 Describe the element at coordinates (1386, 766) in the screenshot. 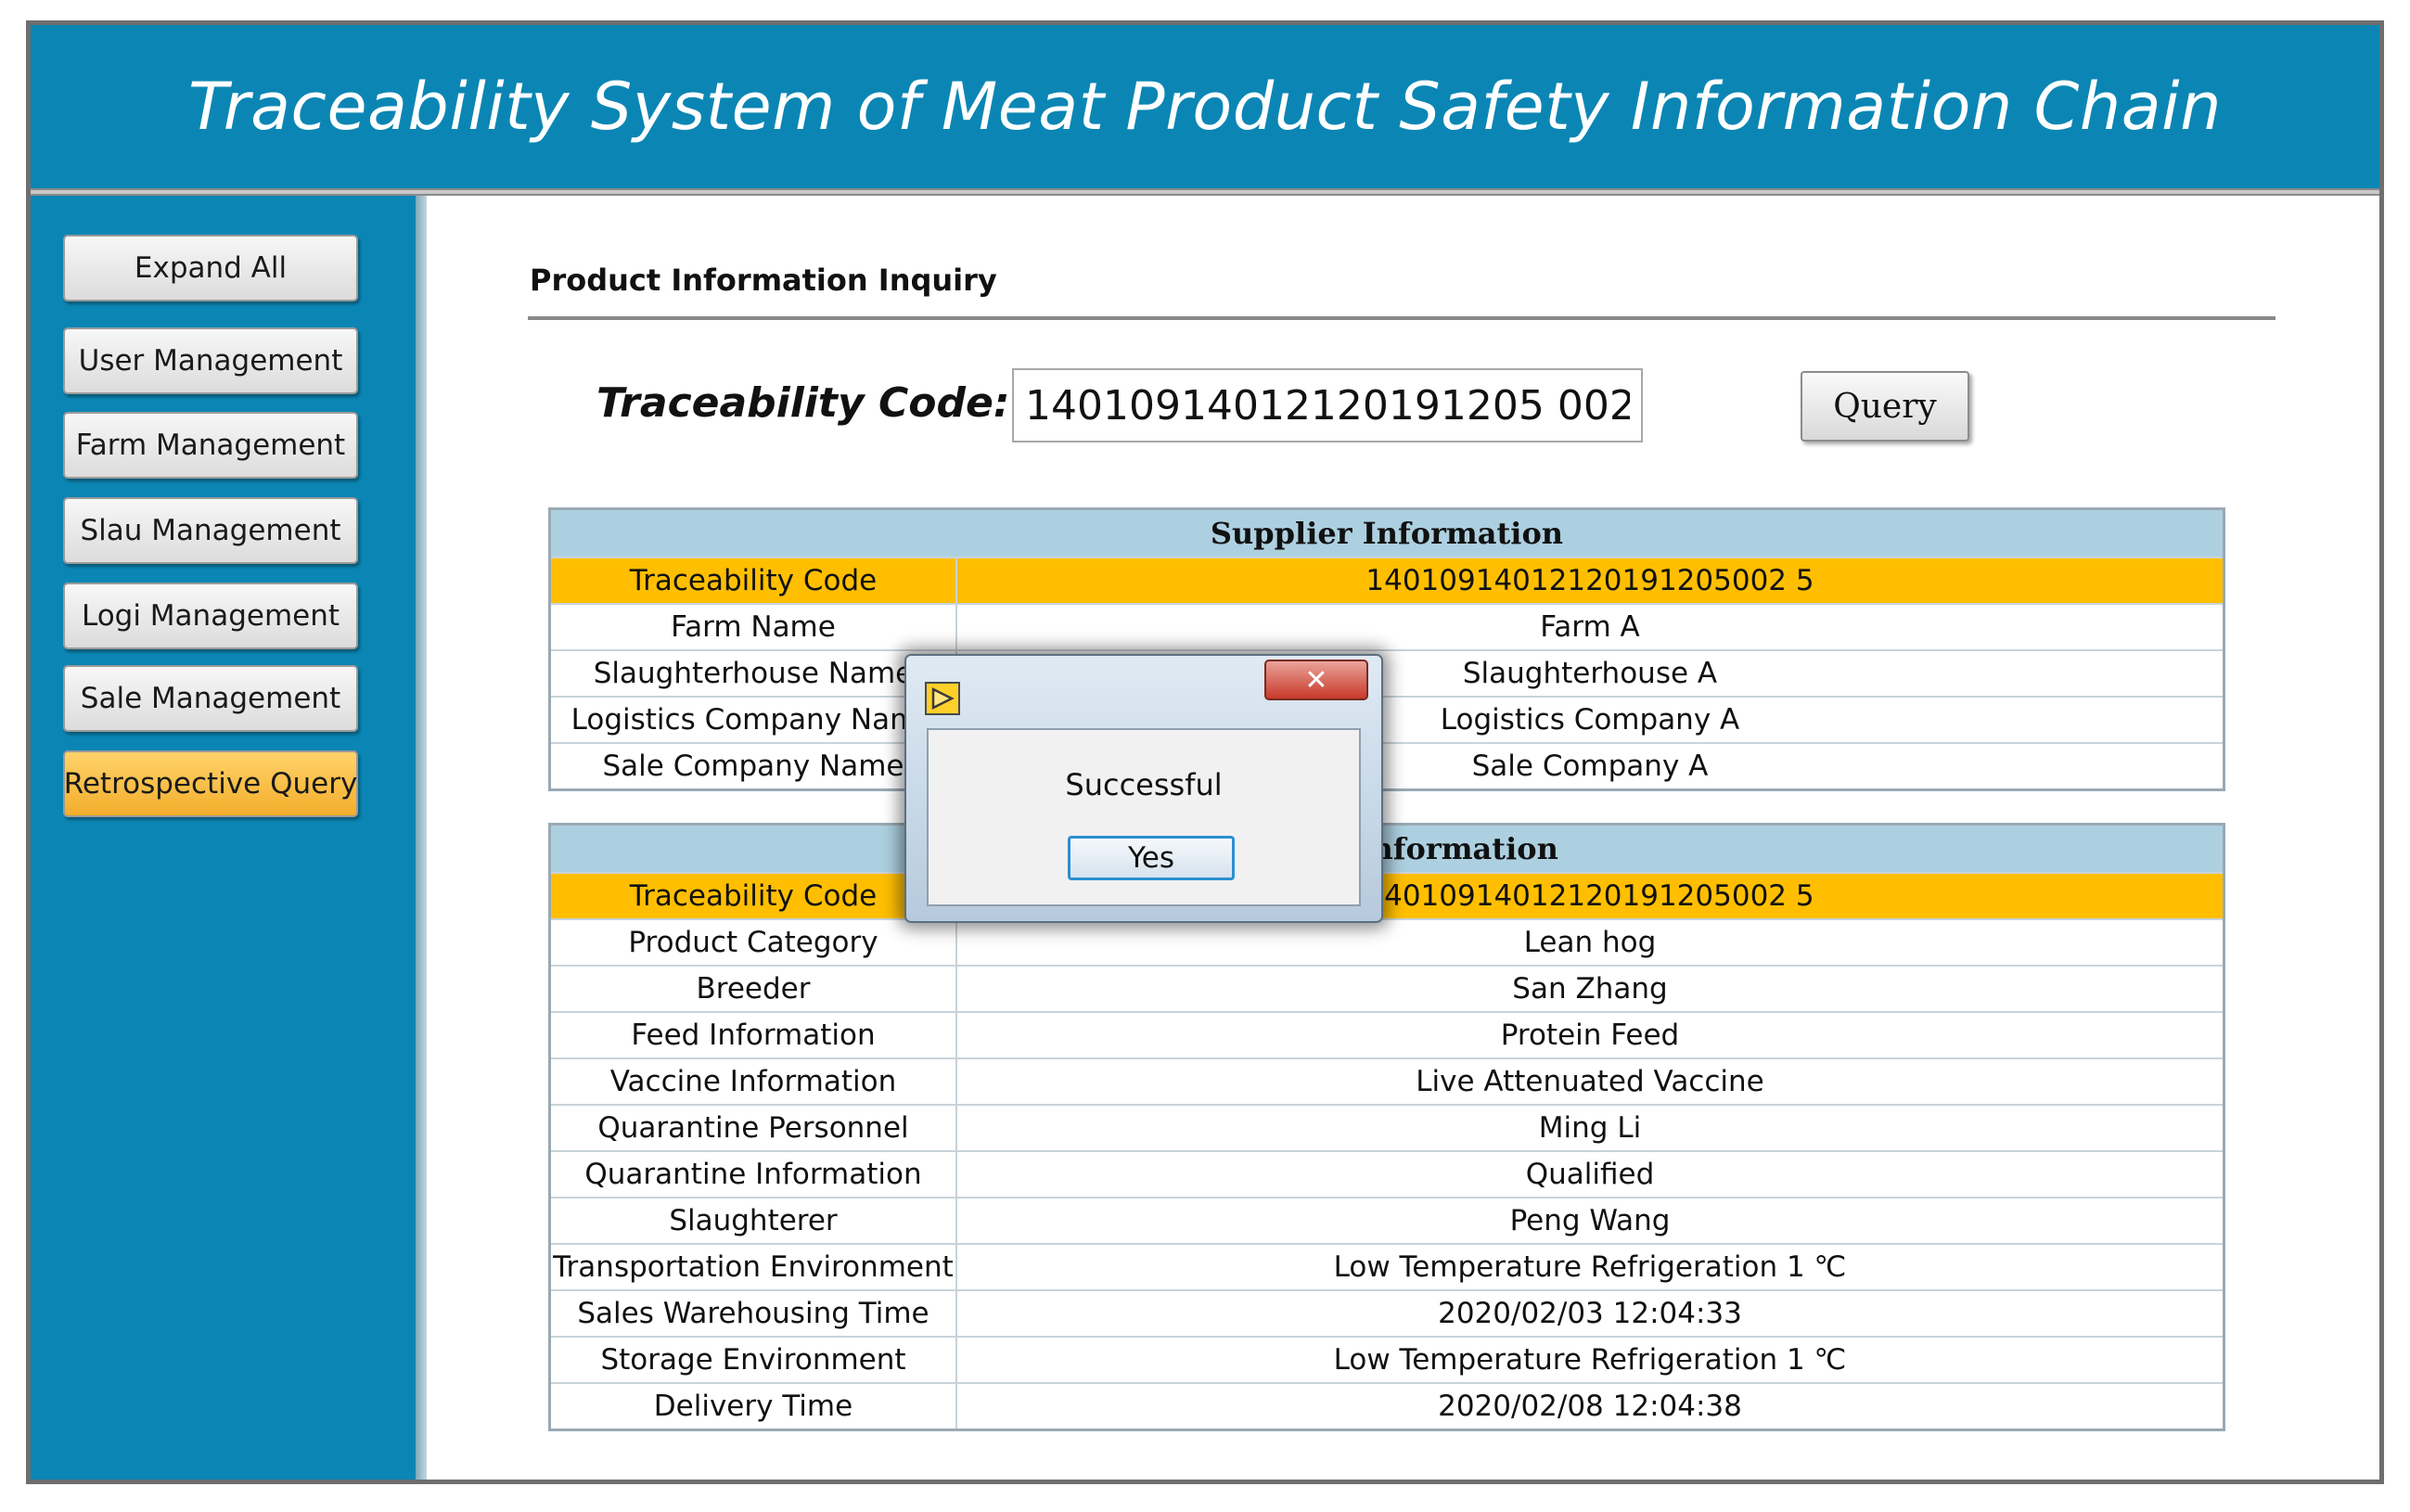

I see `table-row: Sale Company Name Sale Company A` at that location.